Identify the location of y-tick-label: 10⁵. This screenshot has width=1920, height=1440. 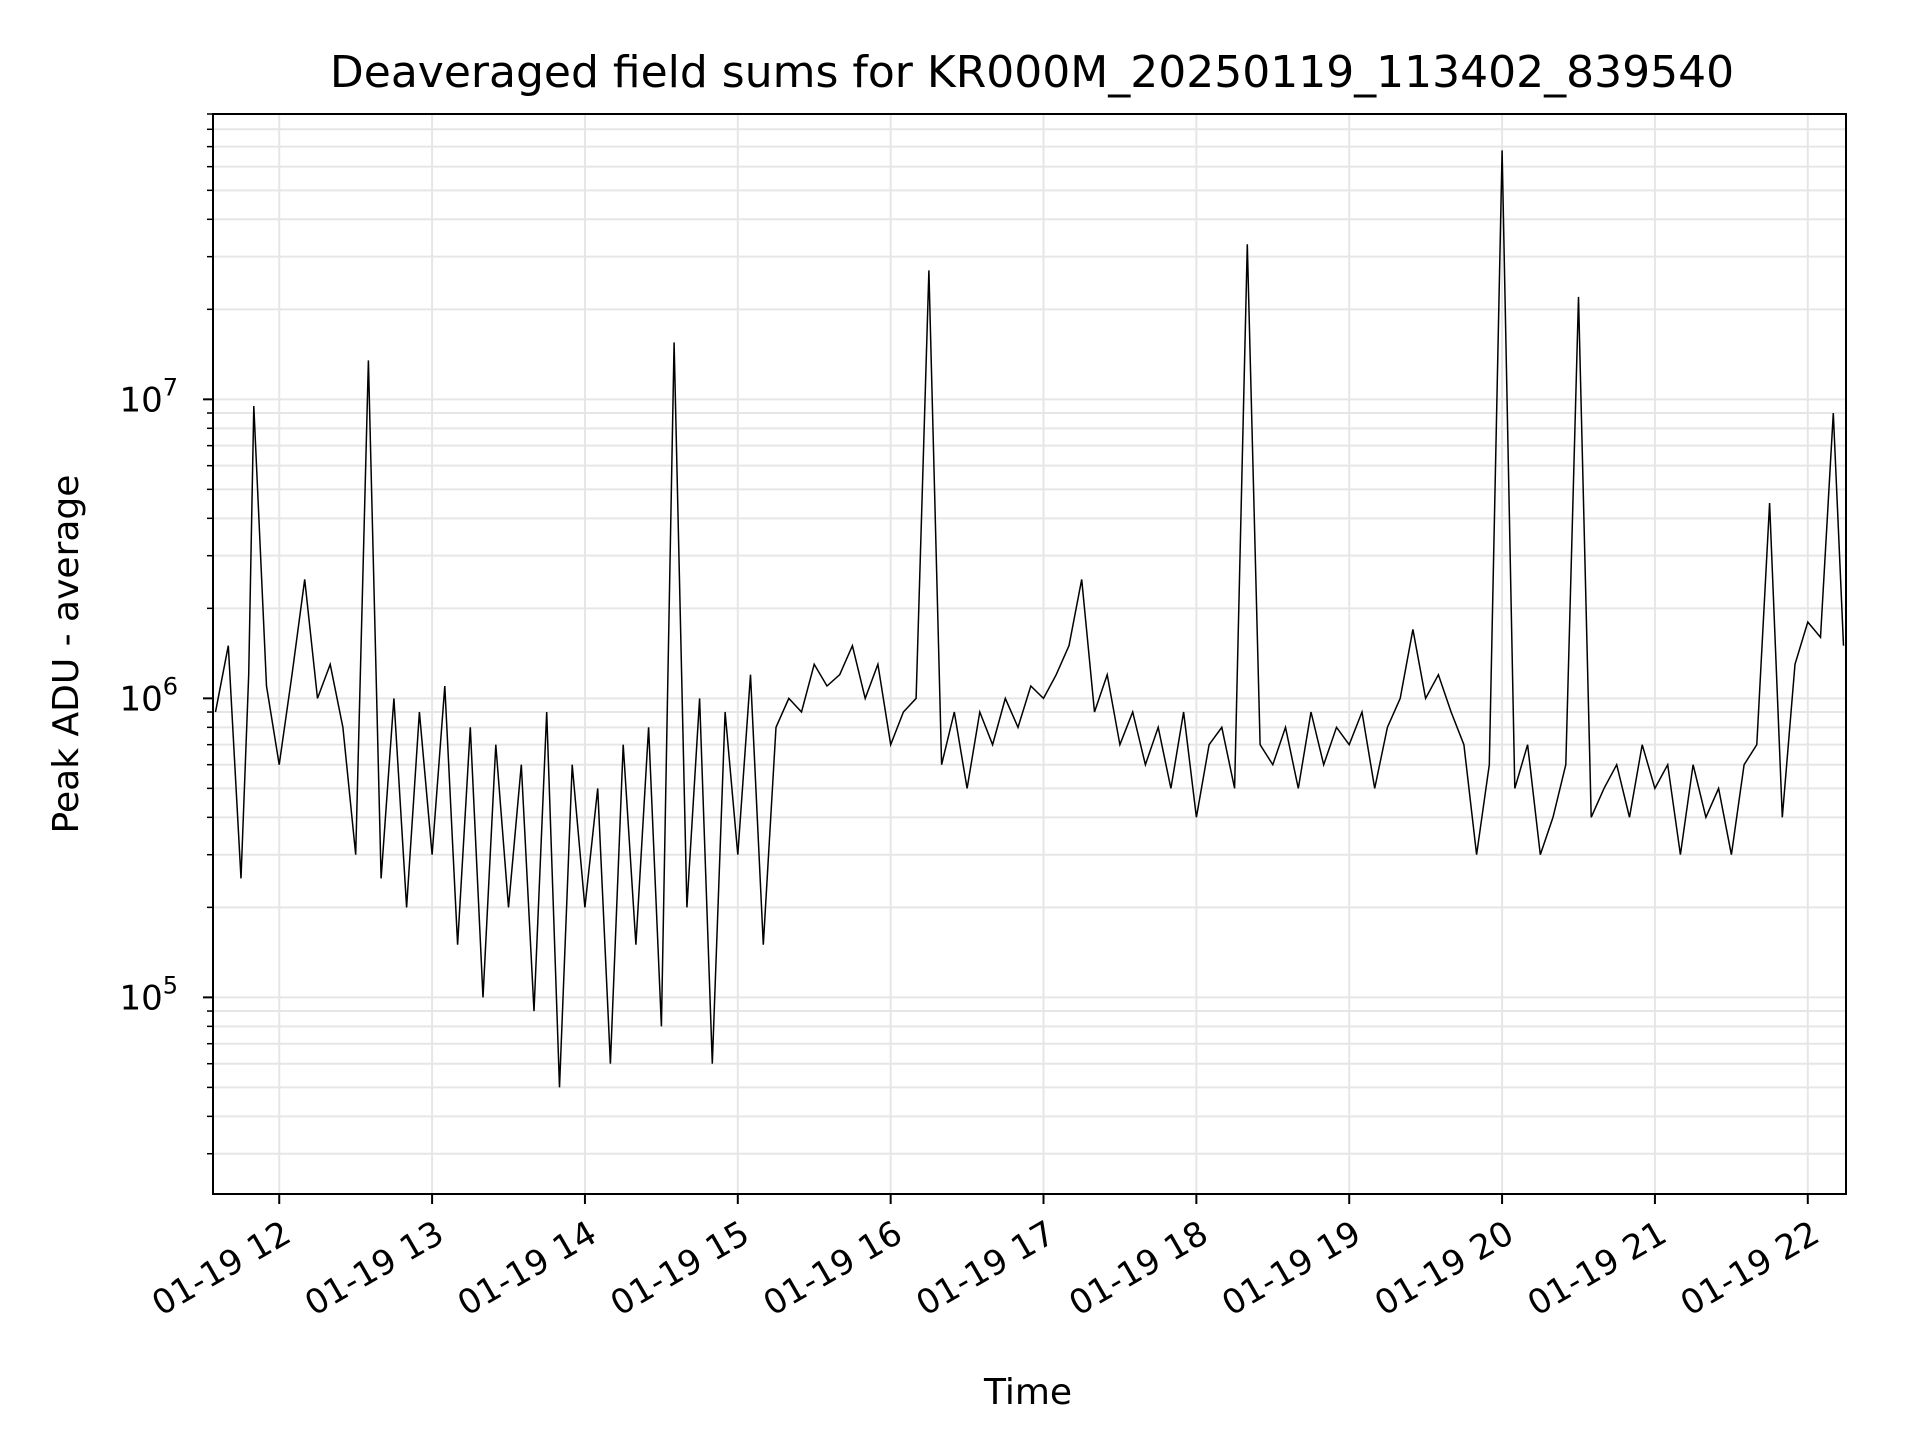
(148, 994).